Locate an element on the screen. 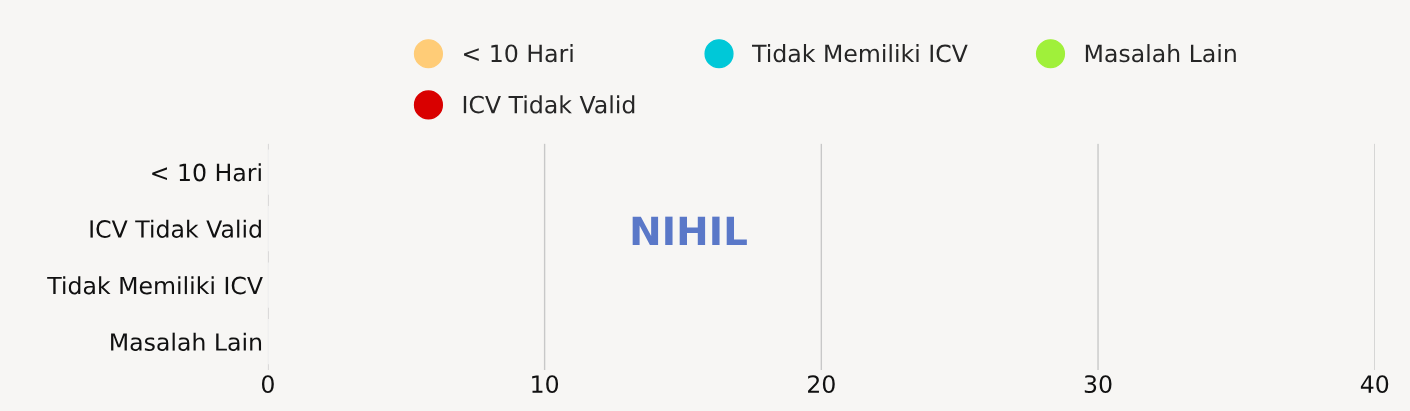 This screenshot has width=1410, height=411. x-tick-label: 10 is located at coordinates (545, 384).